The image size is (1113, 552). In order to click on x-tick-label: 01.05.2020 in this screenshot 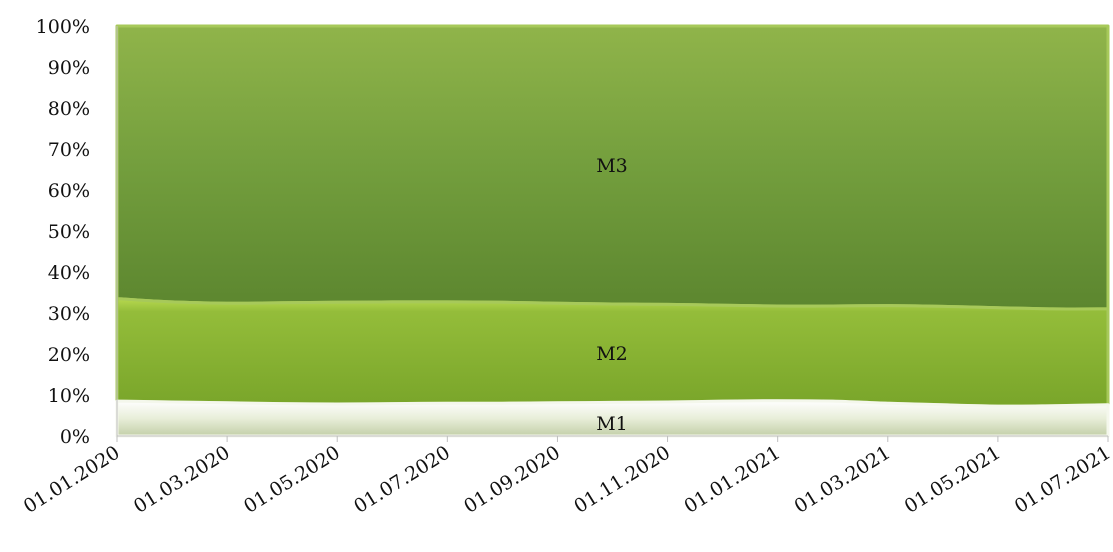, I will do `click(292, 480)`.